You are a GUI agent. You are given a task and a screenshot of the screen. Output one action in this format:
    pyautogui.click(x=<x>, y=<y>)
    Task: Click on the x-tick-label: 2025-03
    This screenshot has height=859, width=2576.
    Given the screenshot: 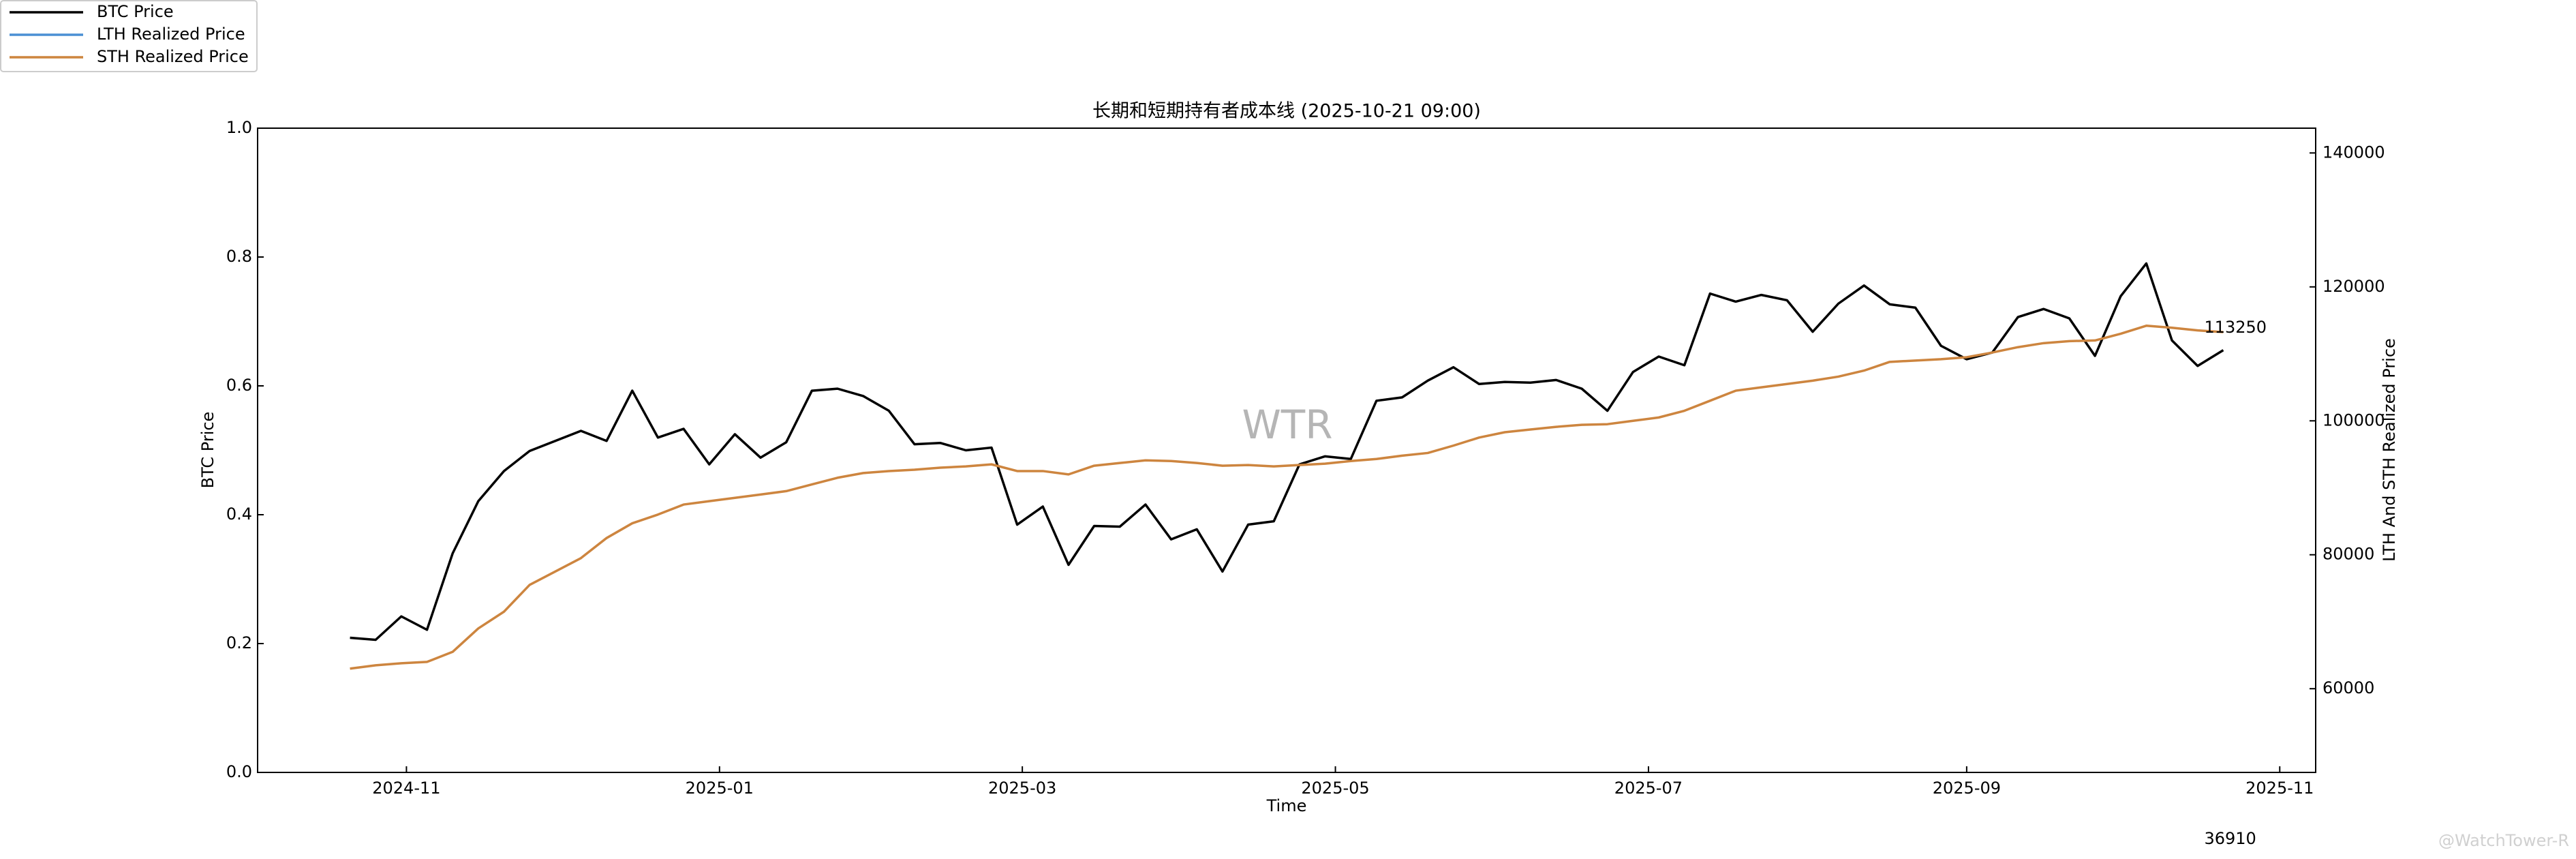 What is the action you would take?
    pyautogui.click(x=1022, y=788)
    